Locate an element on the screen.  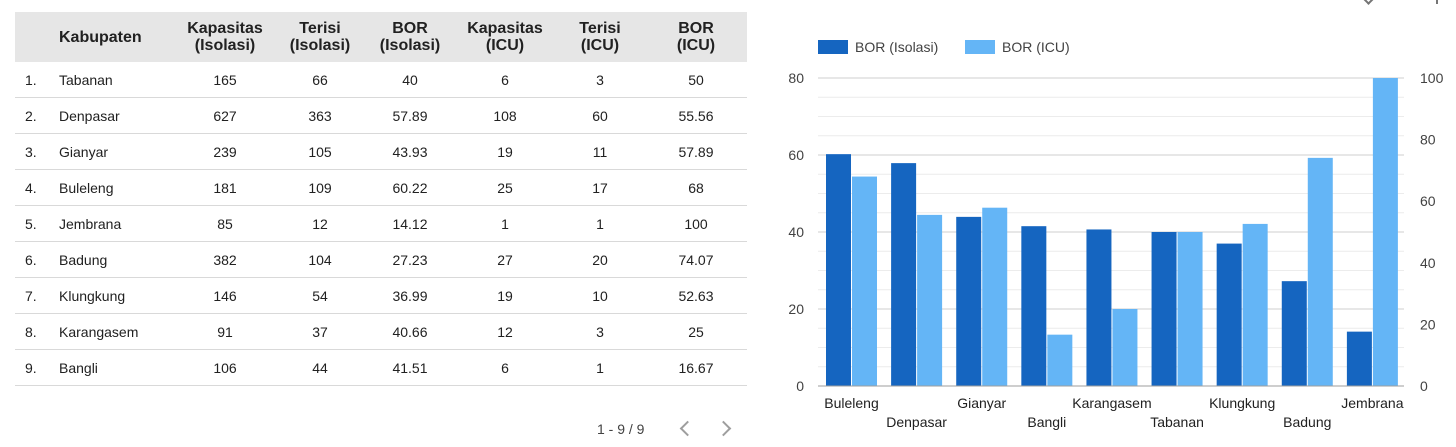
table-cell: 363 is located at coordinates (320, 115).